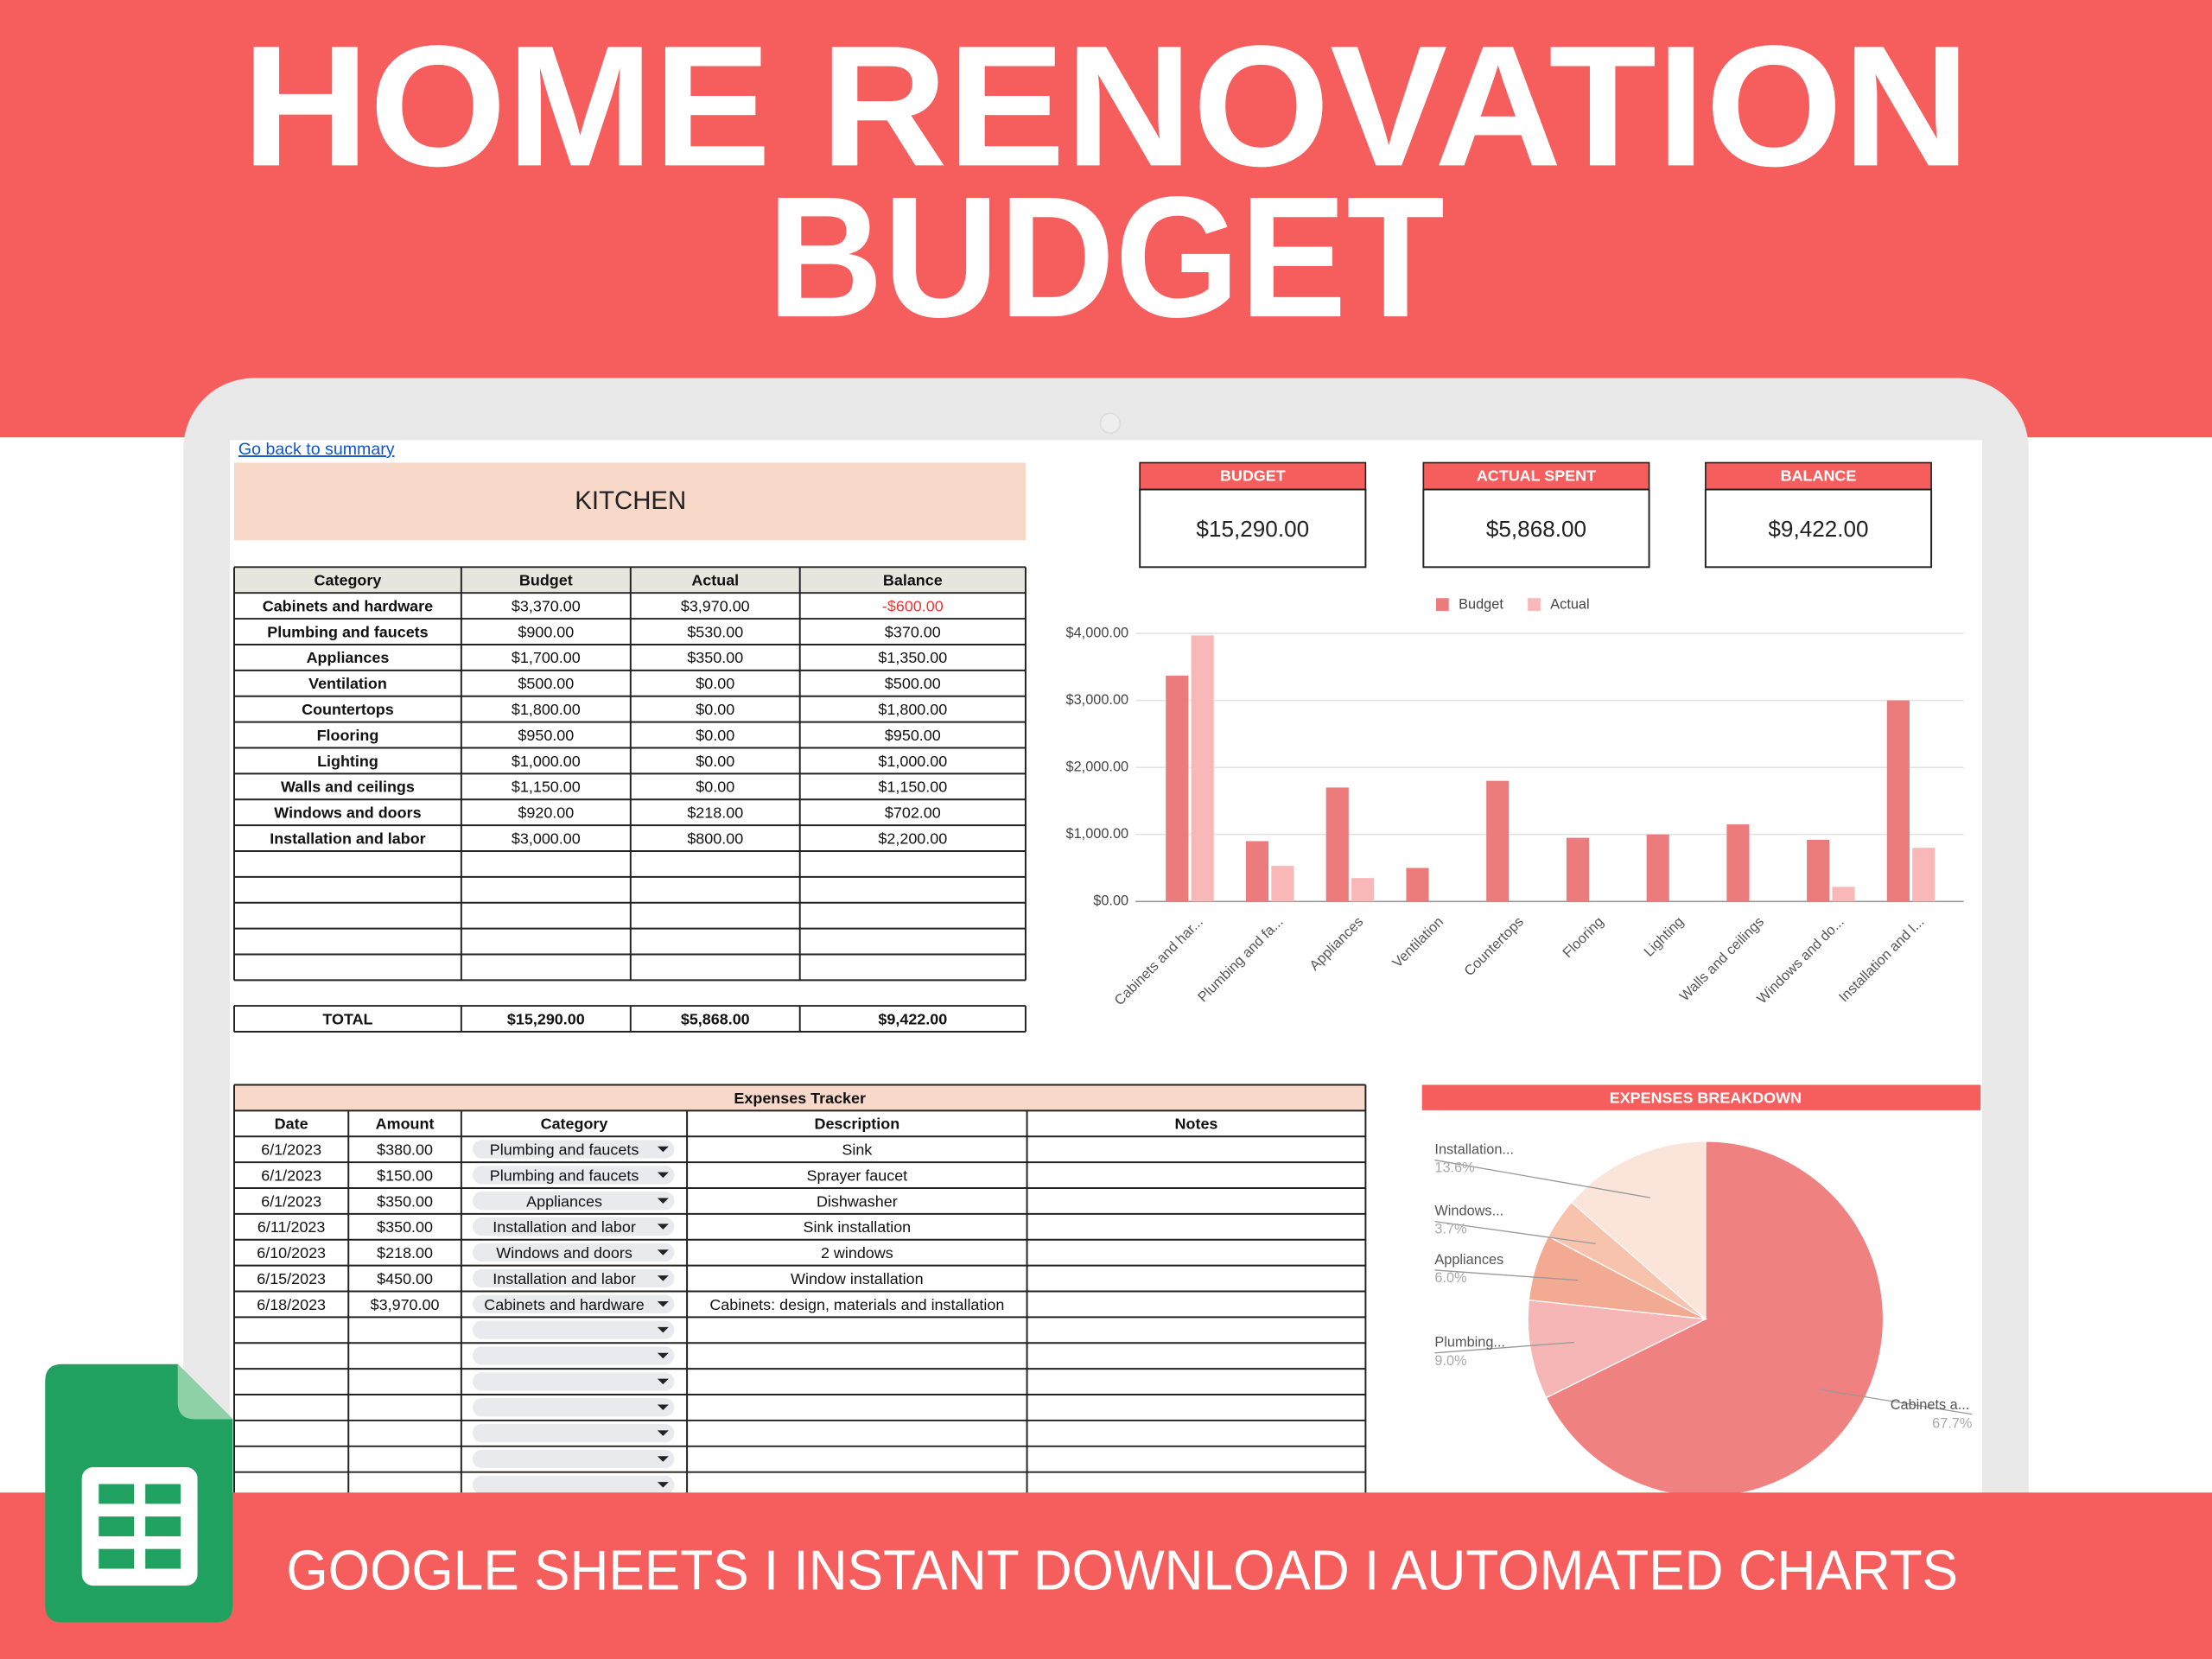 The height and width of the screenshot is (1659, 2212). Describe the element at coordinates (348, 787) in the screenshot. I see `category-cell: Walls and ceilings` at that location.